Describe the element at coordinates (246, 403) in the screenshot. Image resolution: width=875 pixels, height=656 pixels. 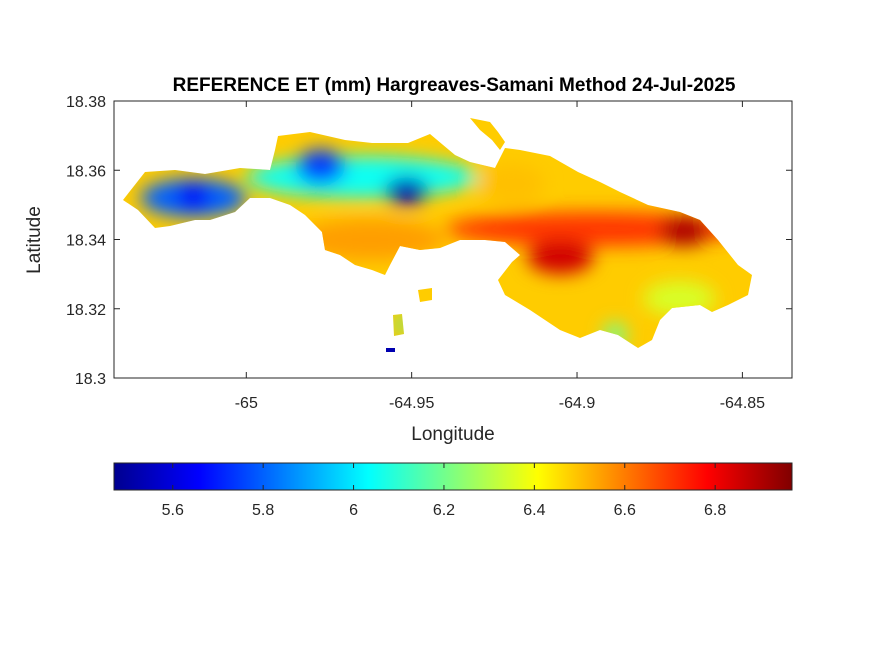
I see `x-tick-label: -65` at that location.